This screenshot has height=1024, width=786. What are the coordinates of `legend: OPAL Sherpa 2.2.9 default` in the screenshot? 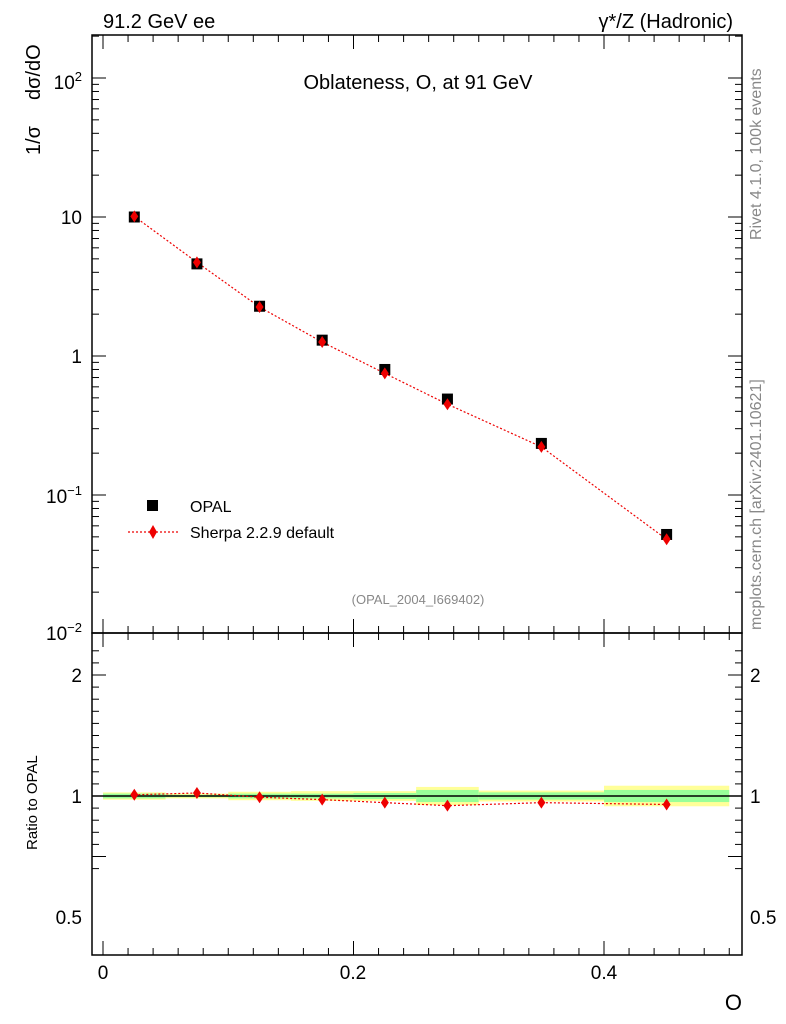 It's located at (231, 520).